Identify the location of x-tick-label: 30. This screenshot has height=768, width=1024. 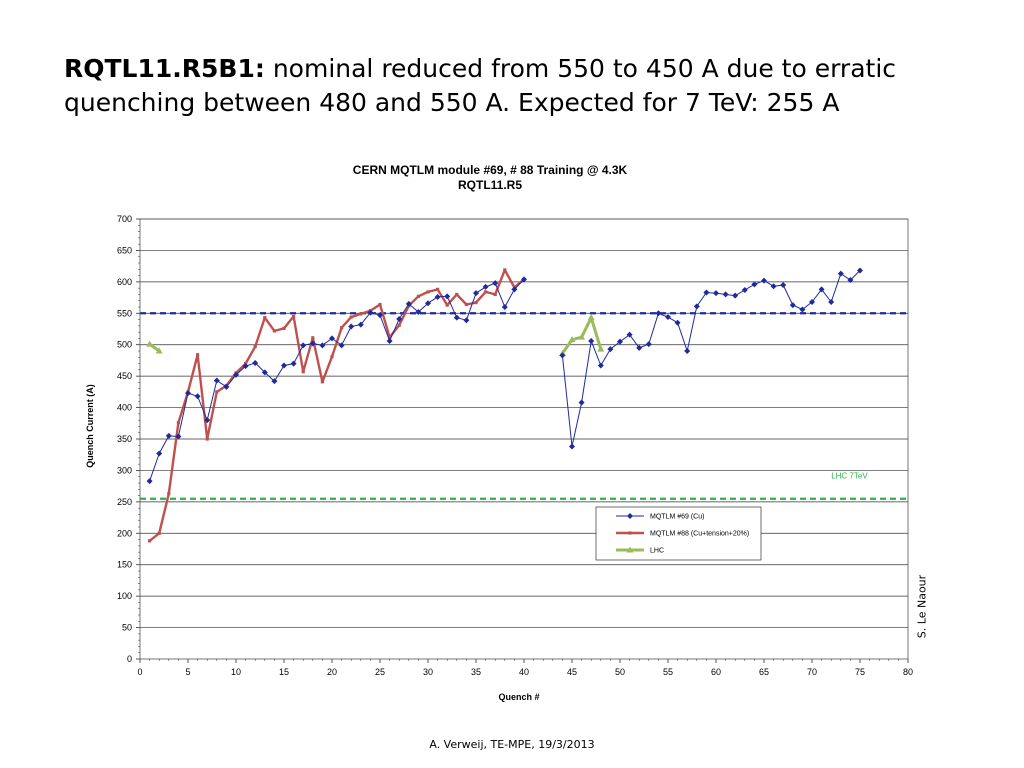
(428, 672).